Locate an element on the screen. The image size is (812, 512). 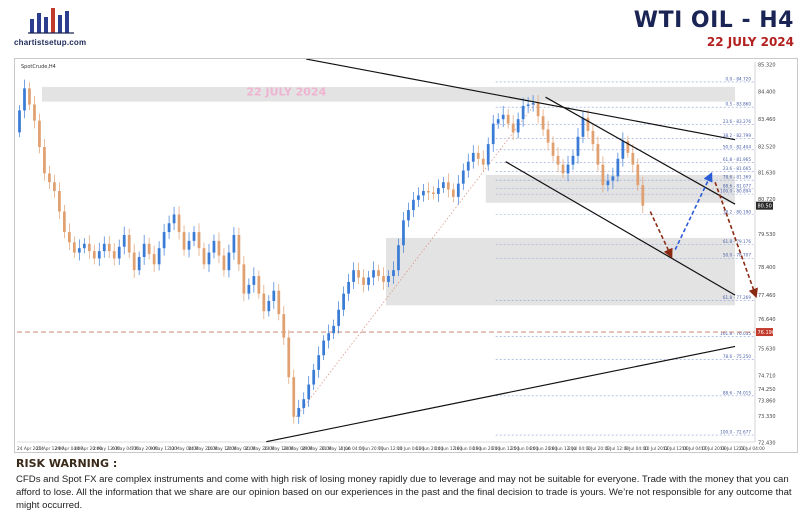
red-level-marker is located at coordinates (764, 332).